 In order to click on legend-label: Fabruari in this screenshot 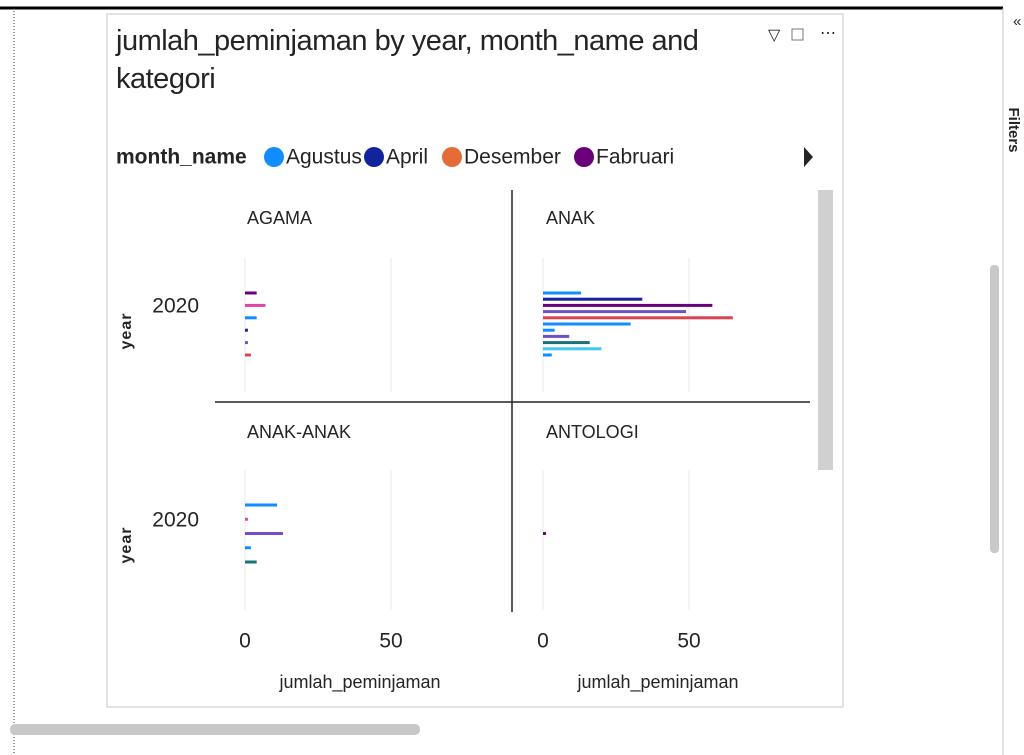, I will do `click(635, 157)`.